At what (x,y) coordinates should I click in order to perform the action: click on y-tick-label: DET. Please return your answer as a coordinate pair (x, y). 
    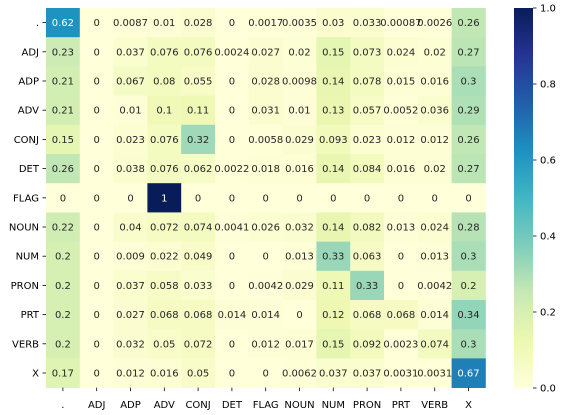
    Looking at the image, I should click on (29, 169).